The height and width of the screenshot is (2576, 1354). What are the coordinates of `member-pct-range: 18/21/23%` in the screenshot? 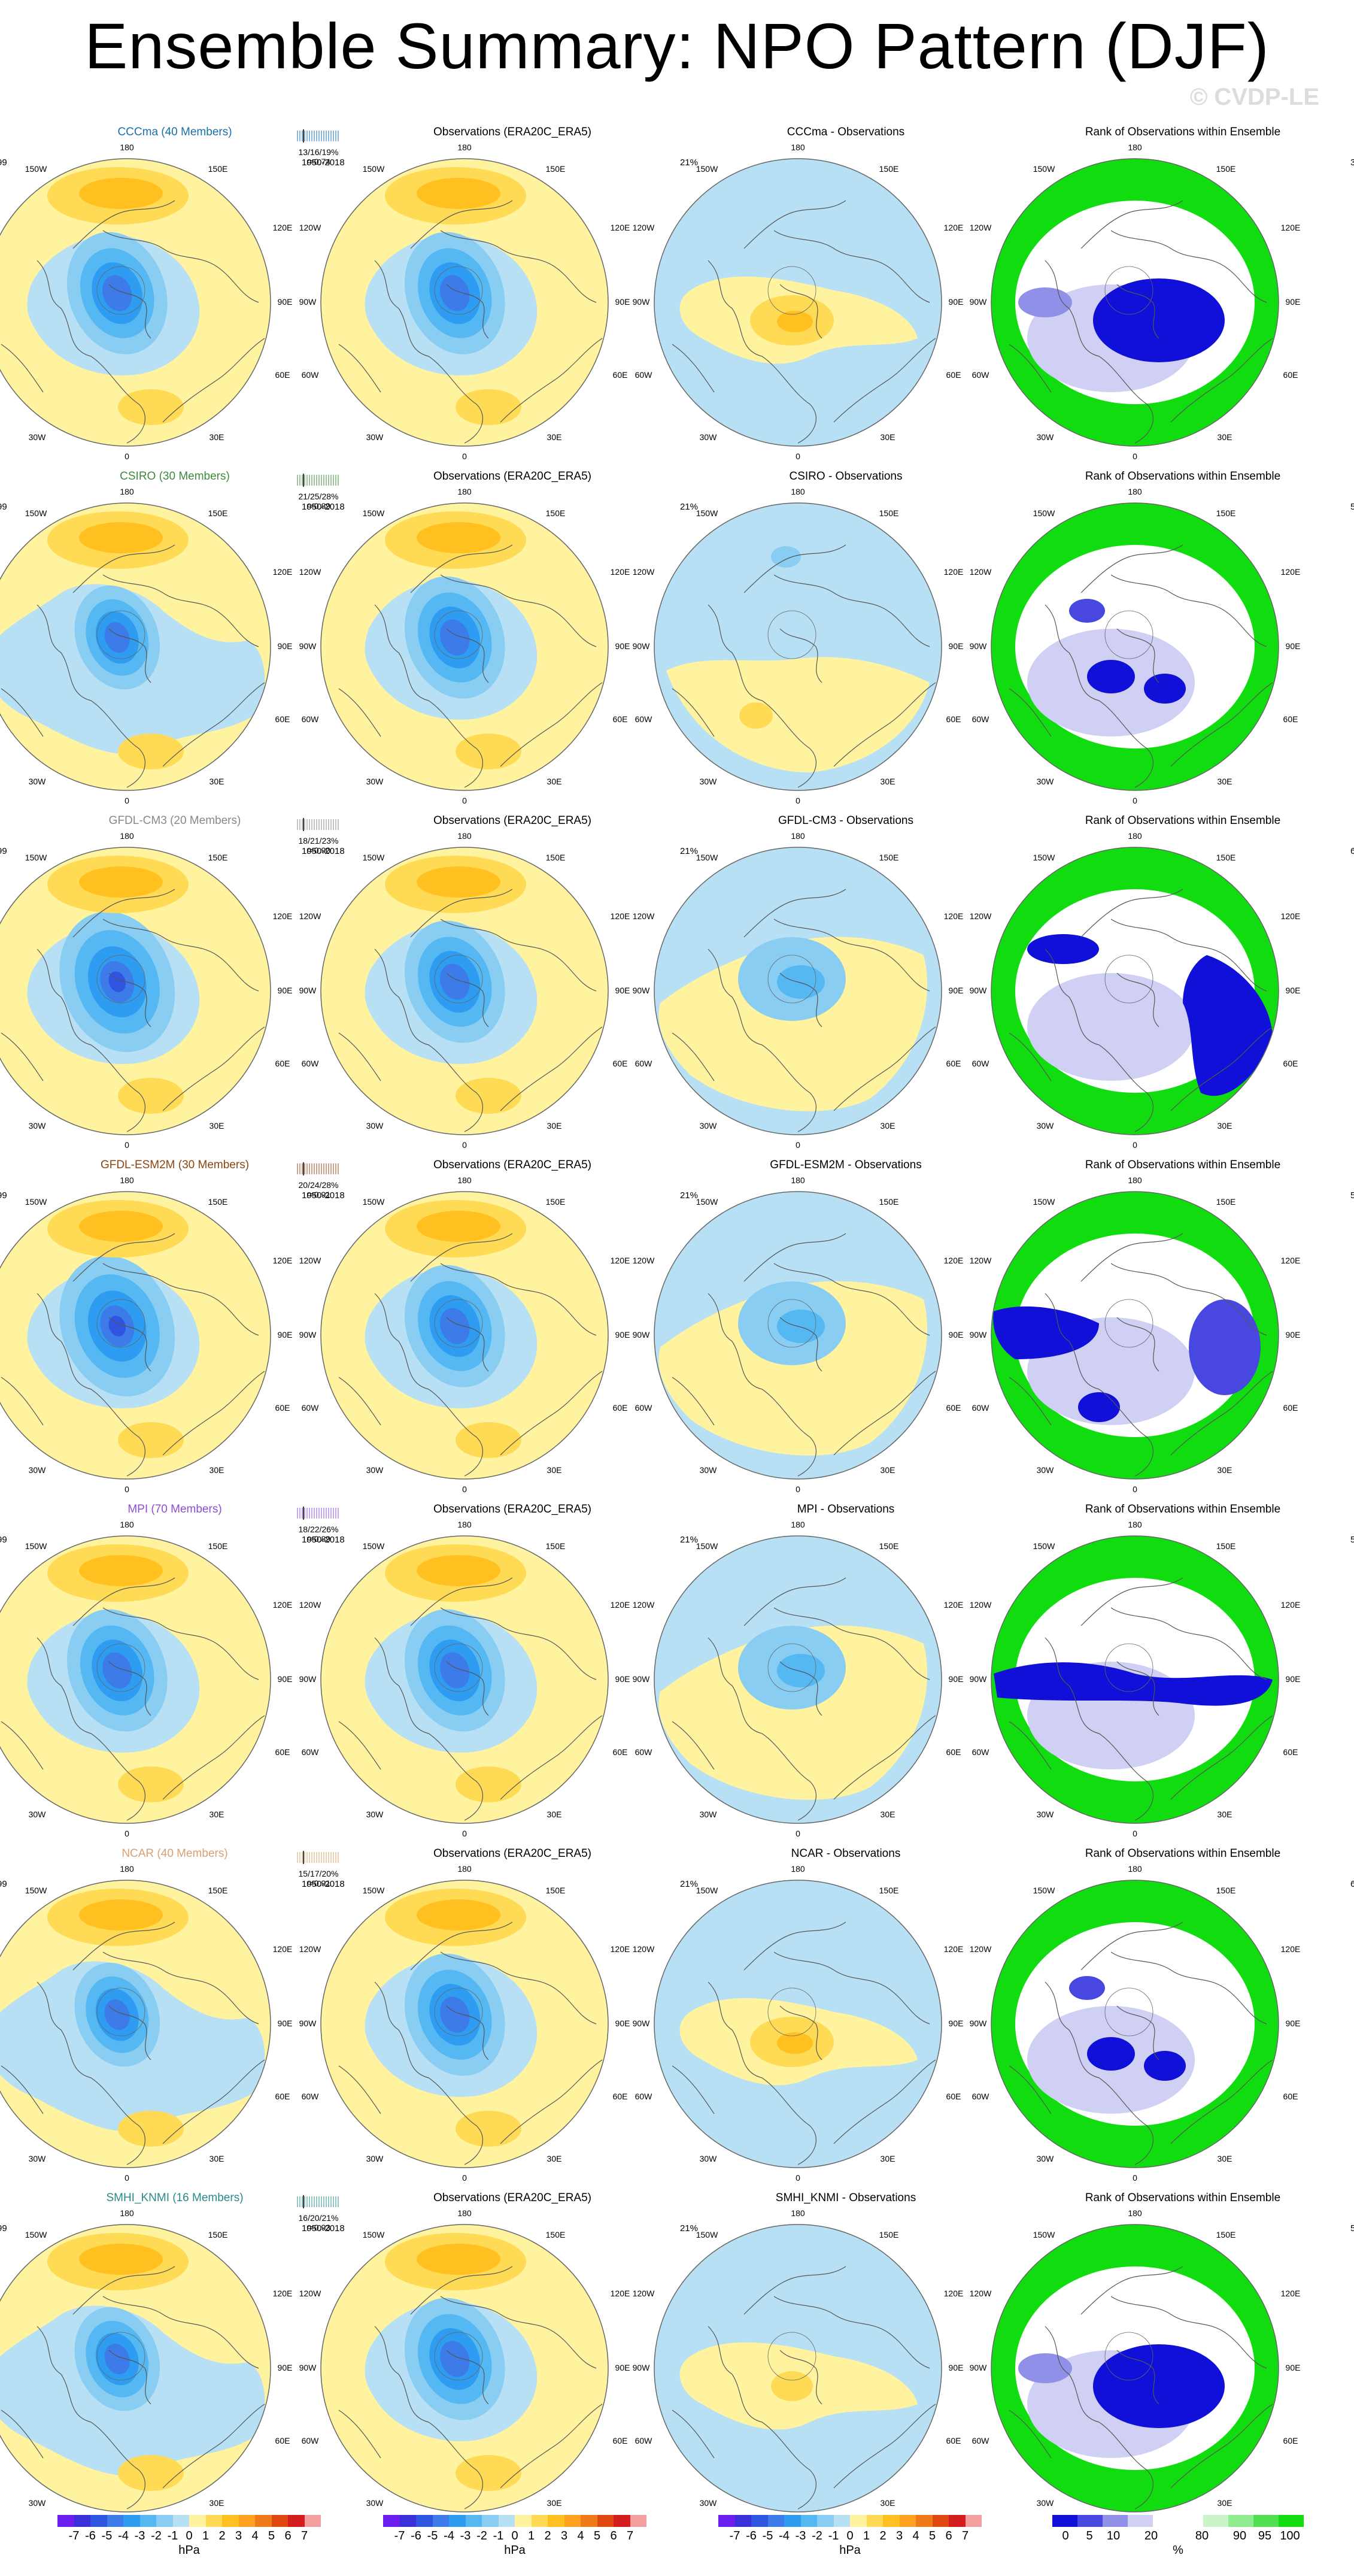 It's located at (318, 840).